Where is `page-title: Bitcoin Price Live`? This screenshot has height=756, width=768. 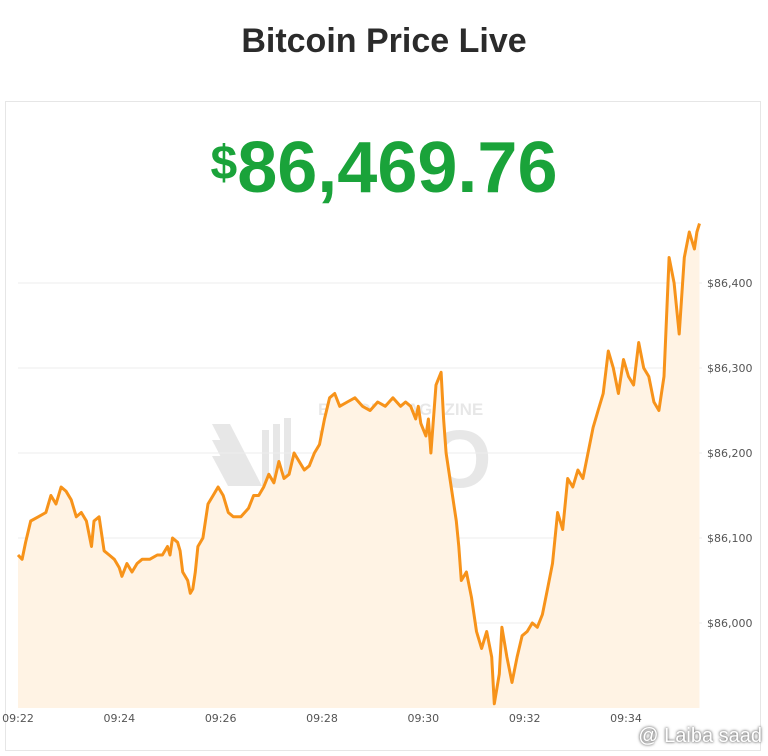 page-title: Bitcoin Price Live is located at coordinates (384, 41).